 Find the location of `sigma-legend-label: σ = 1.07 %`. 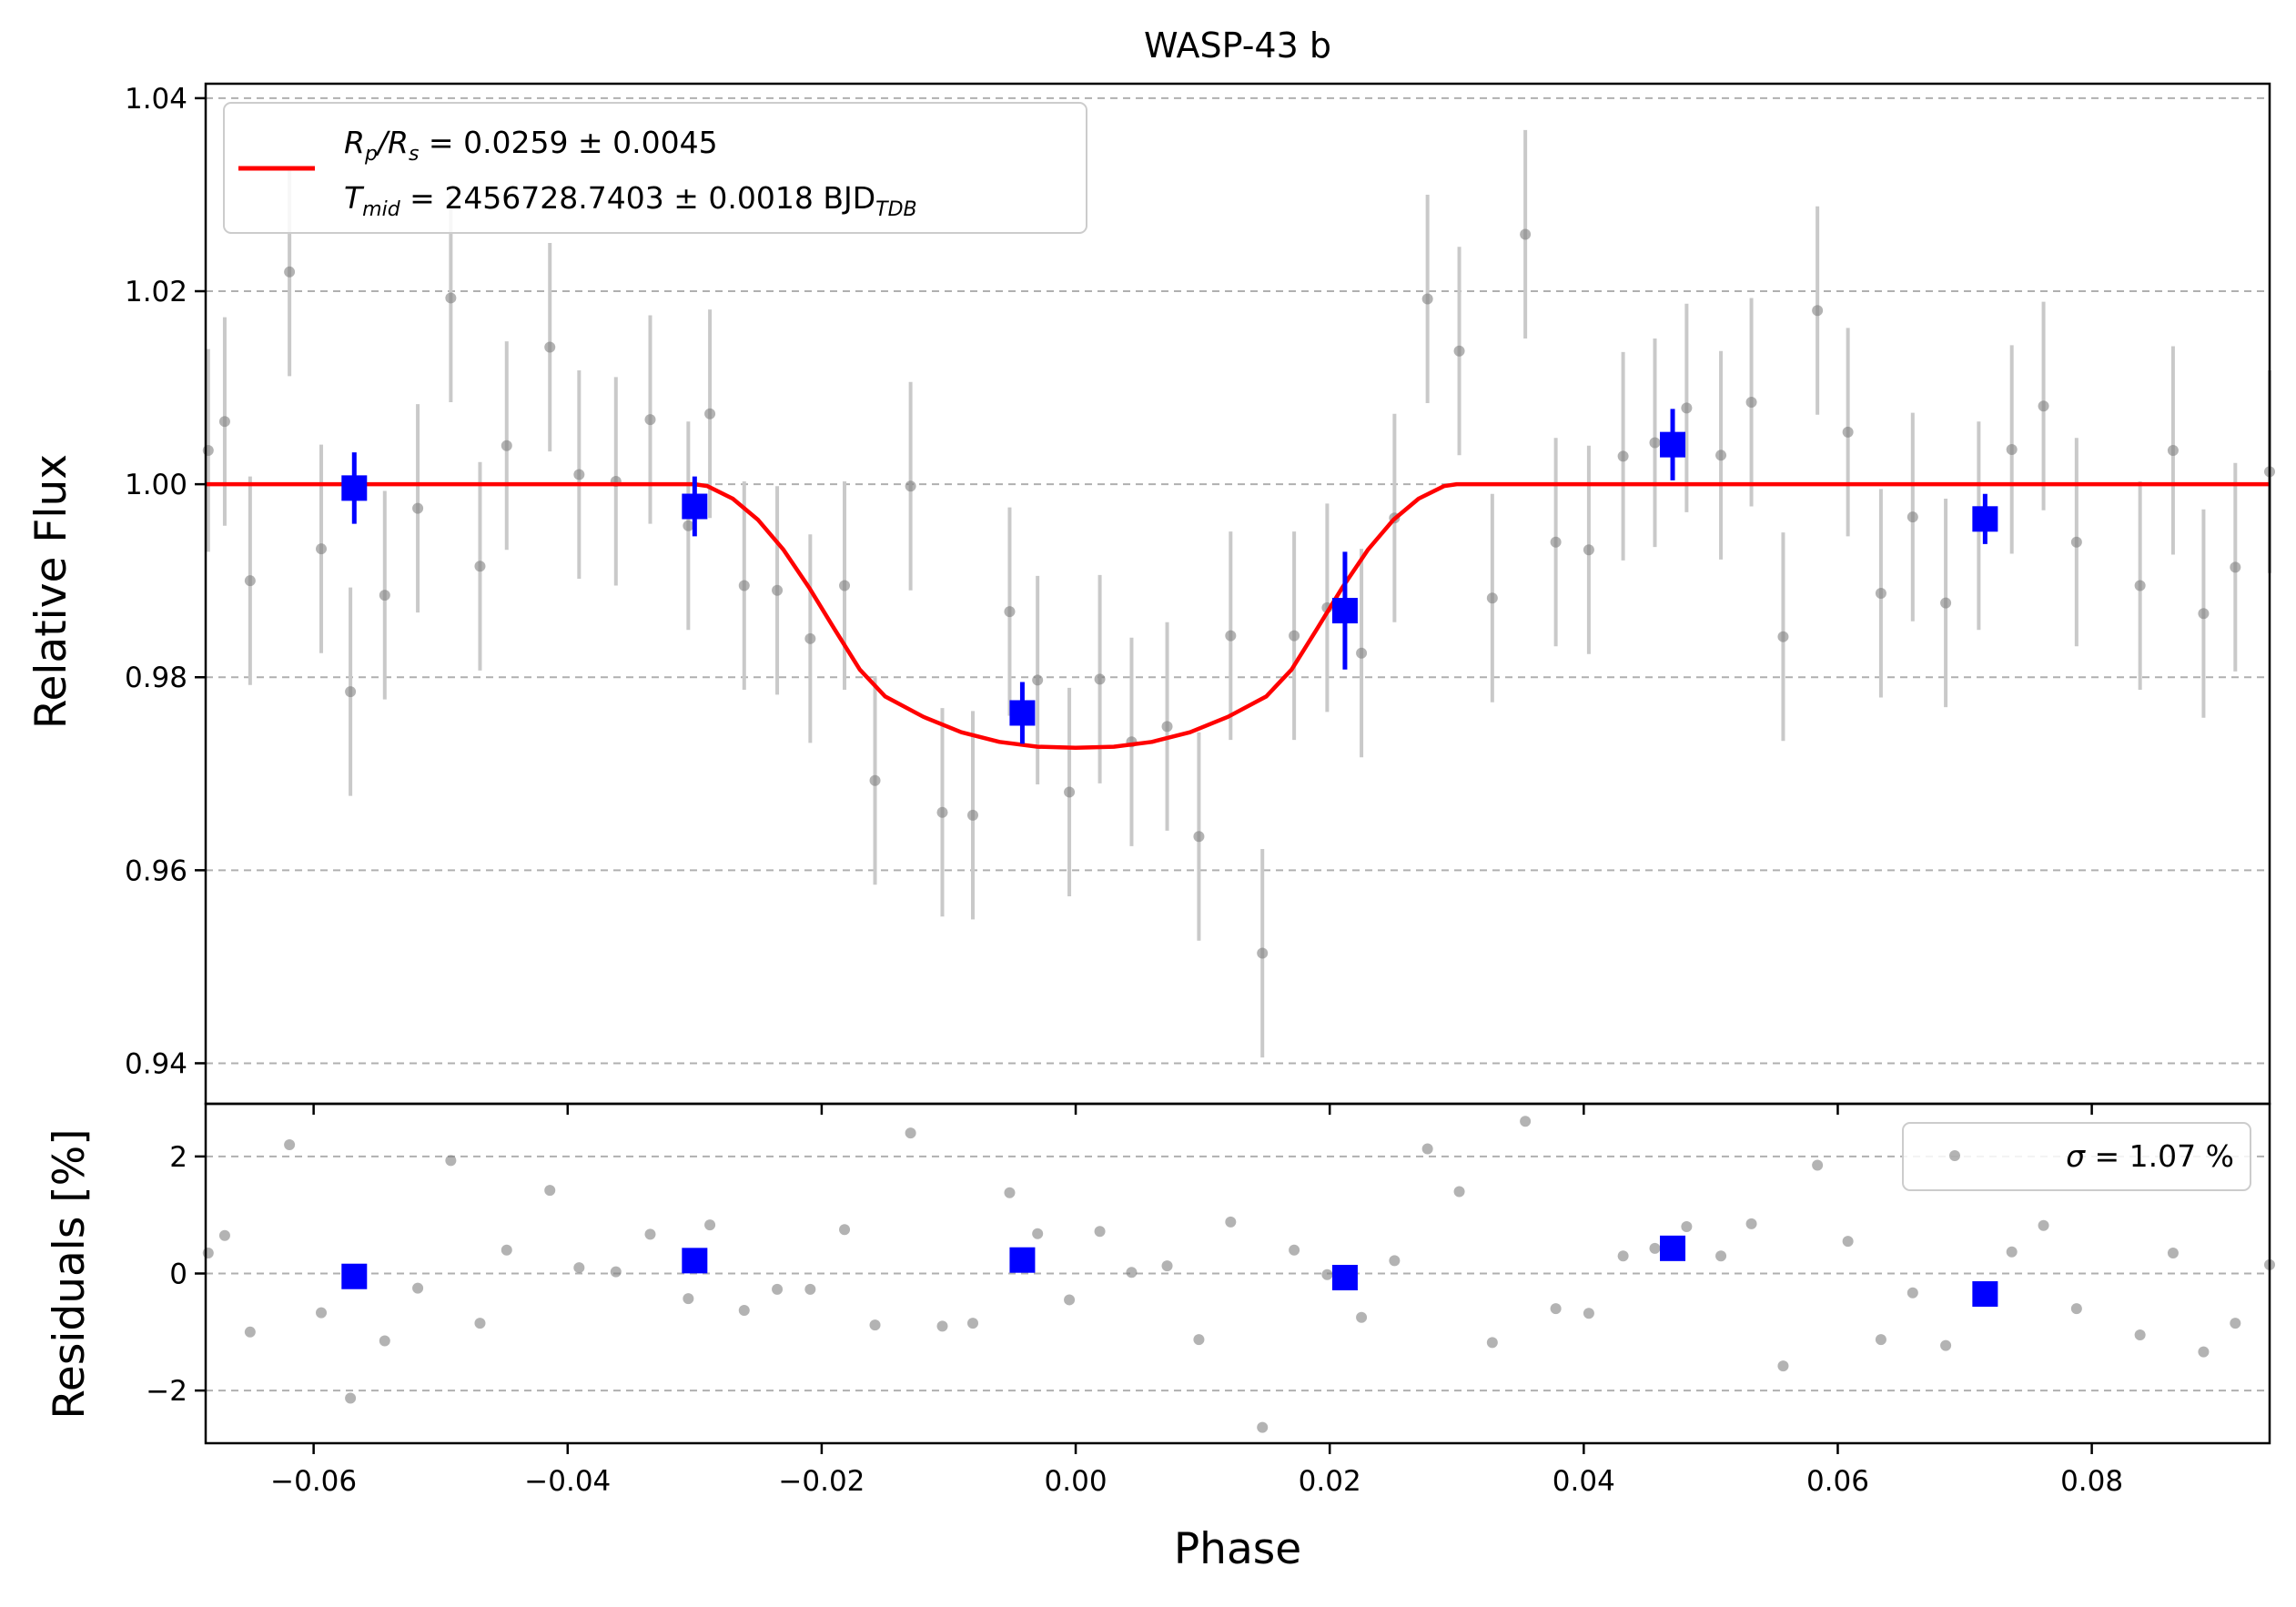

sigma-legend-label: σ = 1.07 % is located at coordinates (2150, 1156).